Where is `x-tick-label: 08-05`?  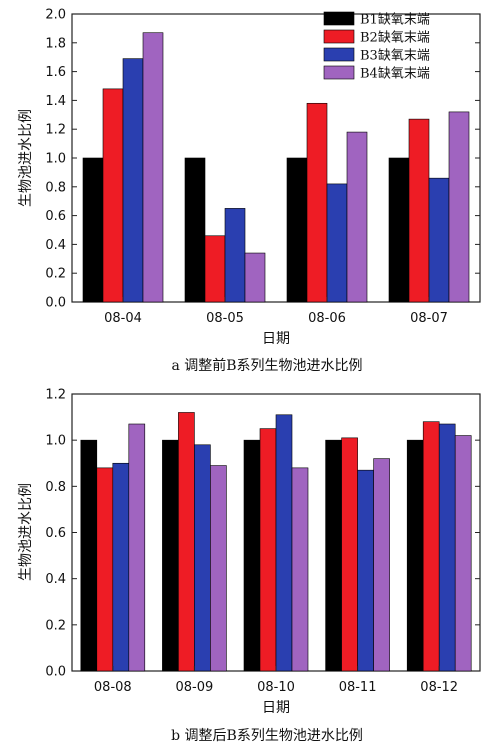
x-tick-label: 08-05 is located at coordinates (225, 318).